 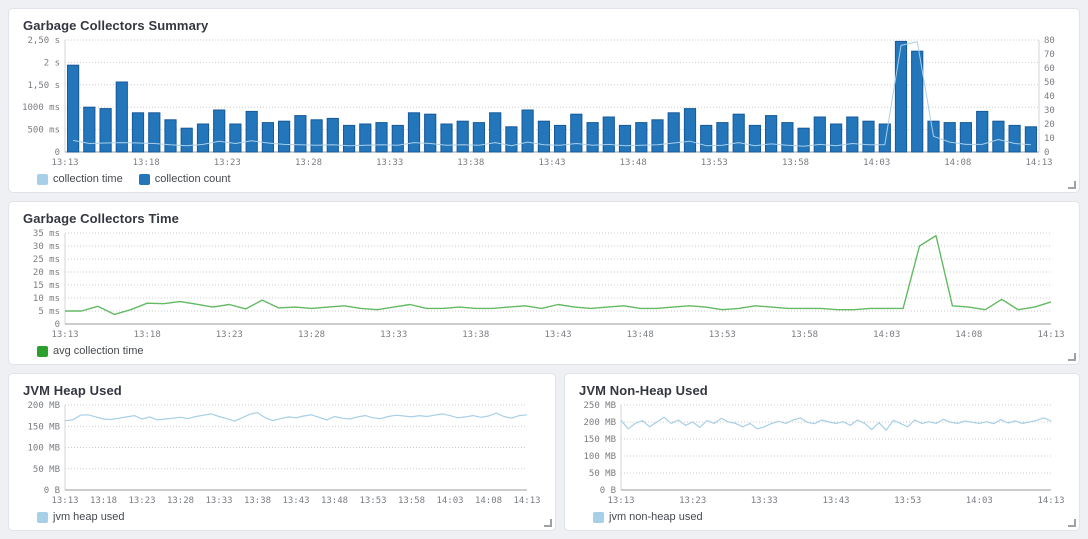 I want to click on svg-text: 0 B, so click(x=52, y=491).